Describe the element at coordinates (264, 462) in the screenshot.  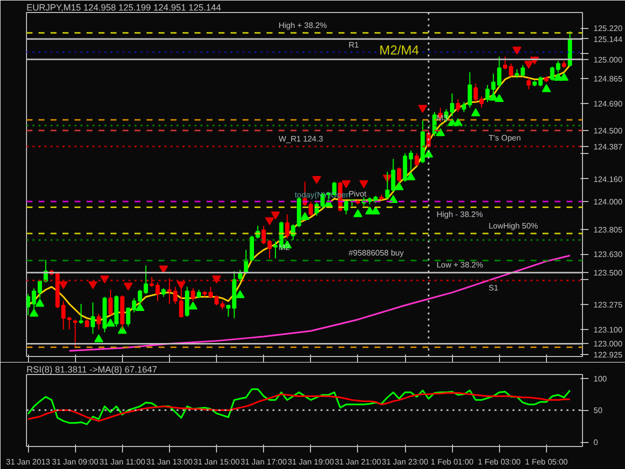
I see `x-tick-label: 31 Jan 17:00` at that location.